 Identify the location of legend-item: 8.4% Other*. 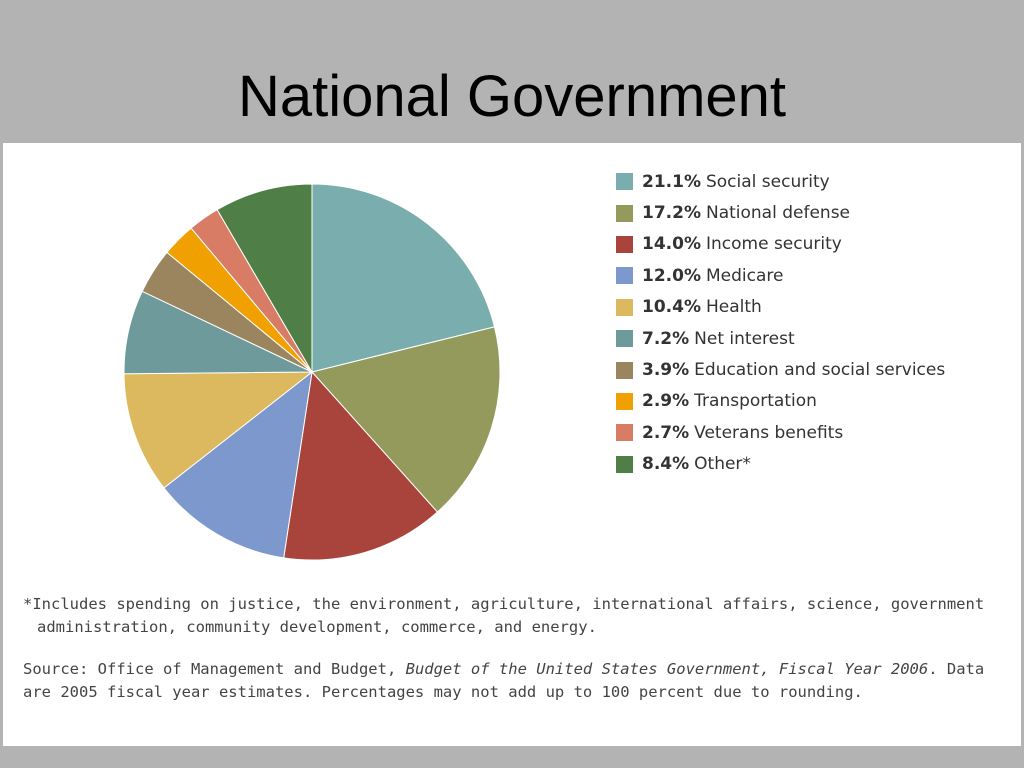
(780, 464).